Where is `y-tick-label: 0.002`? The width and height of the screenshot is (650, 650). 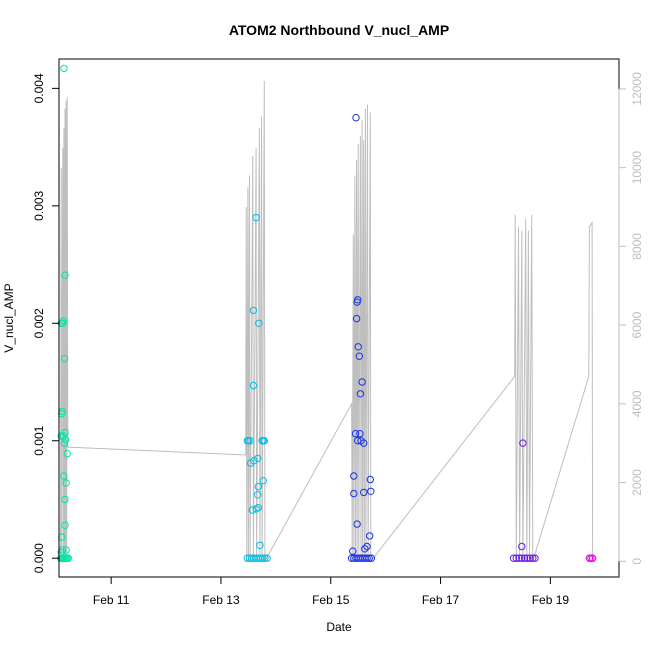 y-tick-label: 0.002 is located at coordinates (39, 323).